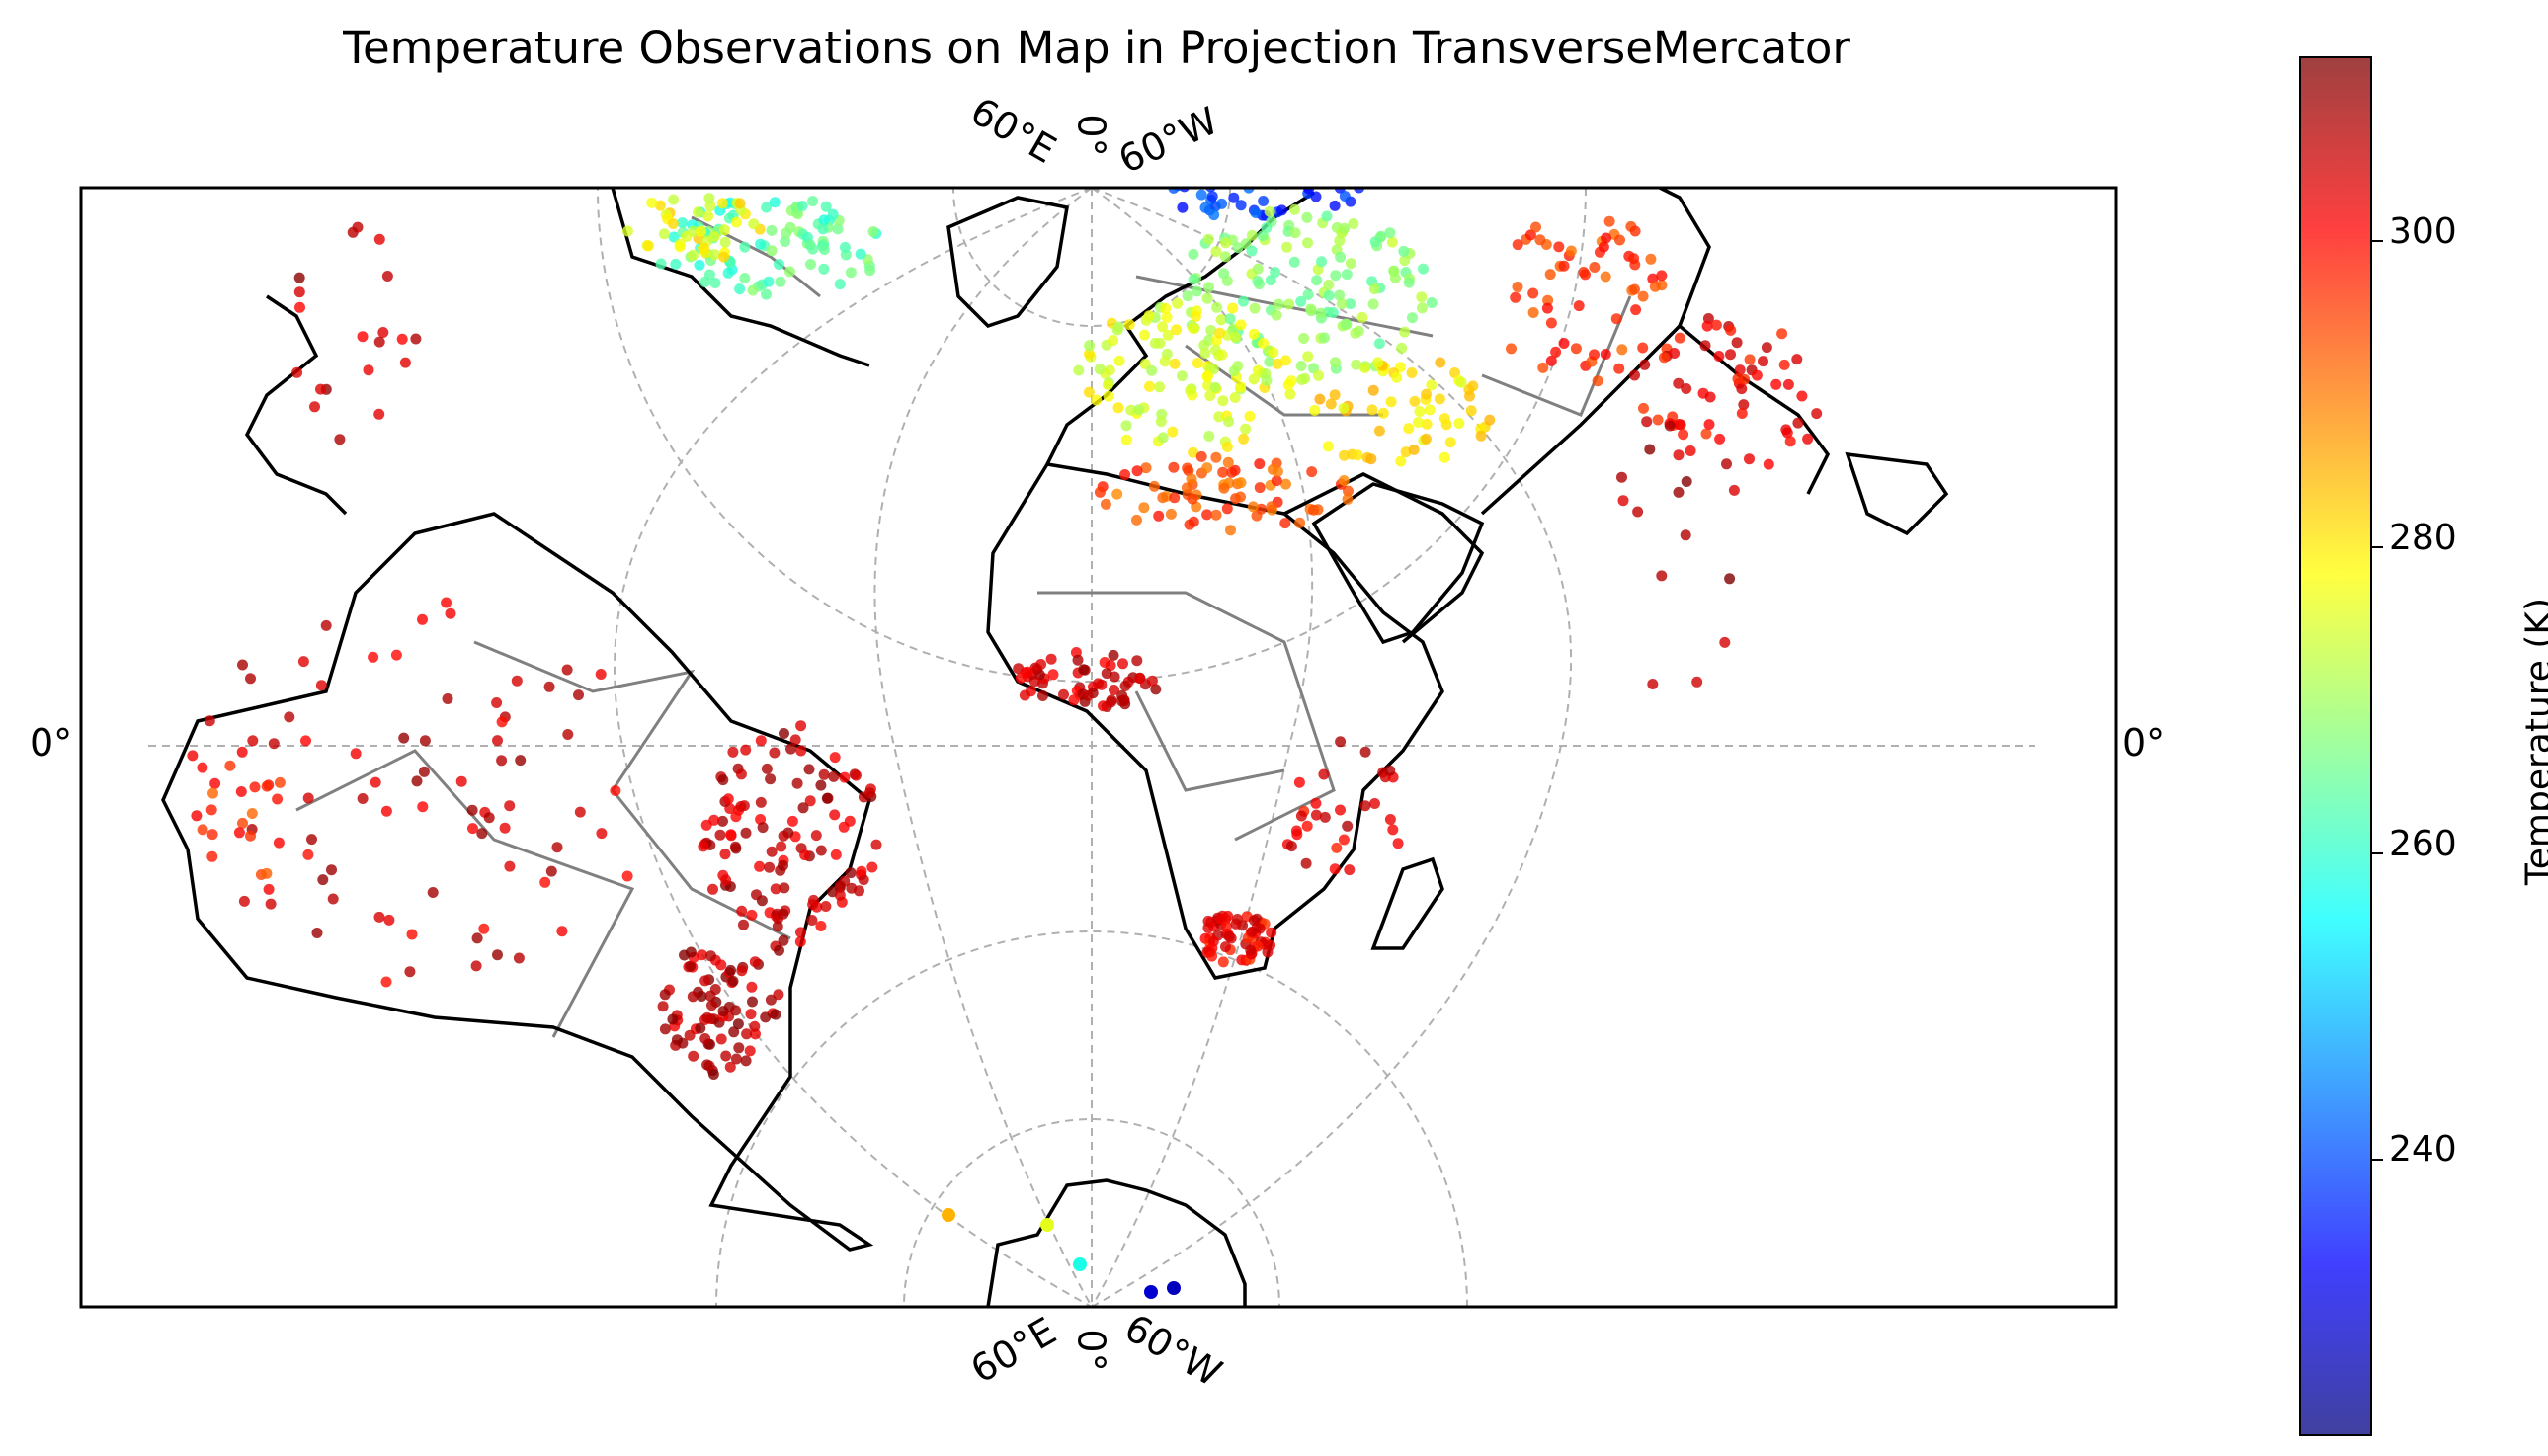 The height and width of the screenshot is (1456, 2548). I want to click on colorbar, so click(2341, 746).